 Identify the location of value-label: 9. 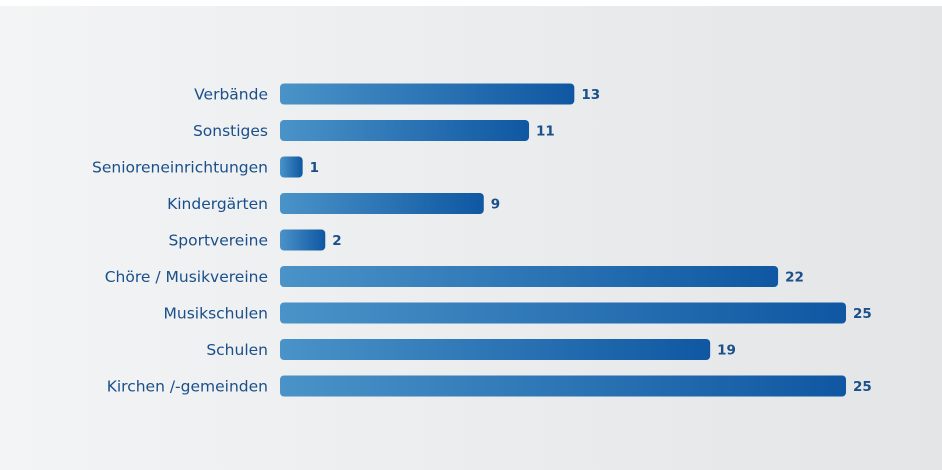
(495, 205).